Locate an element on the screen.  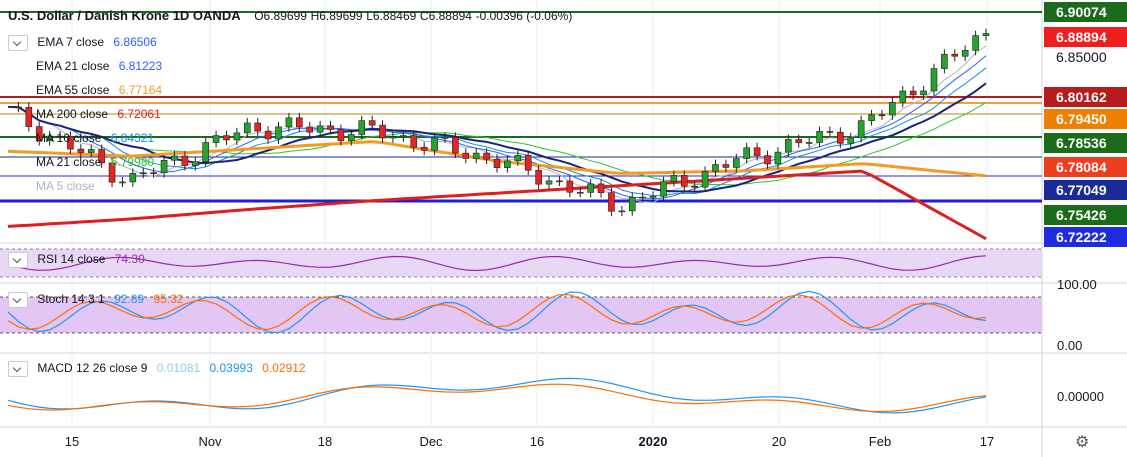
time-tick: 20 is located at coordinates (779, 441).